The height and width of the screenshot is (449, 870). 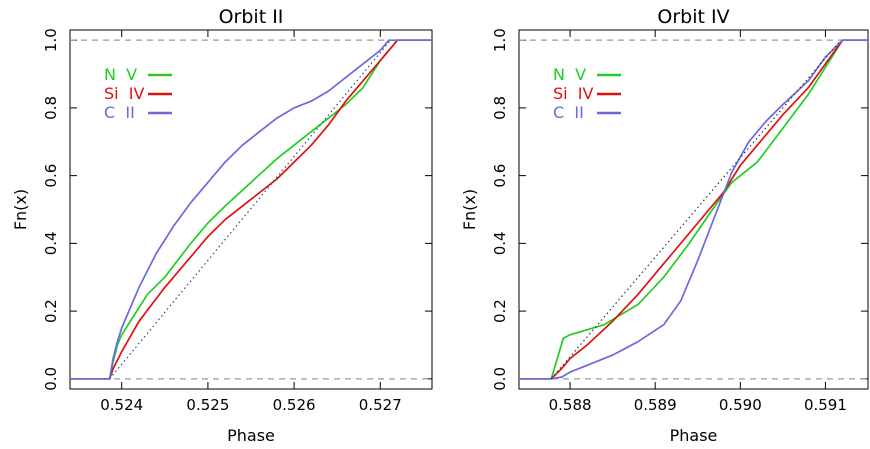 What do you see at coordinates (740, 405) in the screenshot?
I see `x-tick-label: 0.590` at bounding box center [740, 405].